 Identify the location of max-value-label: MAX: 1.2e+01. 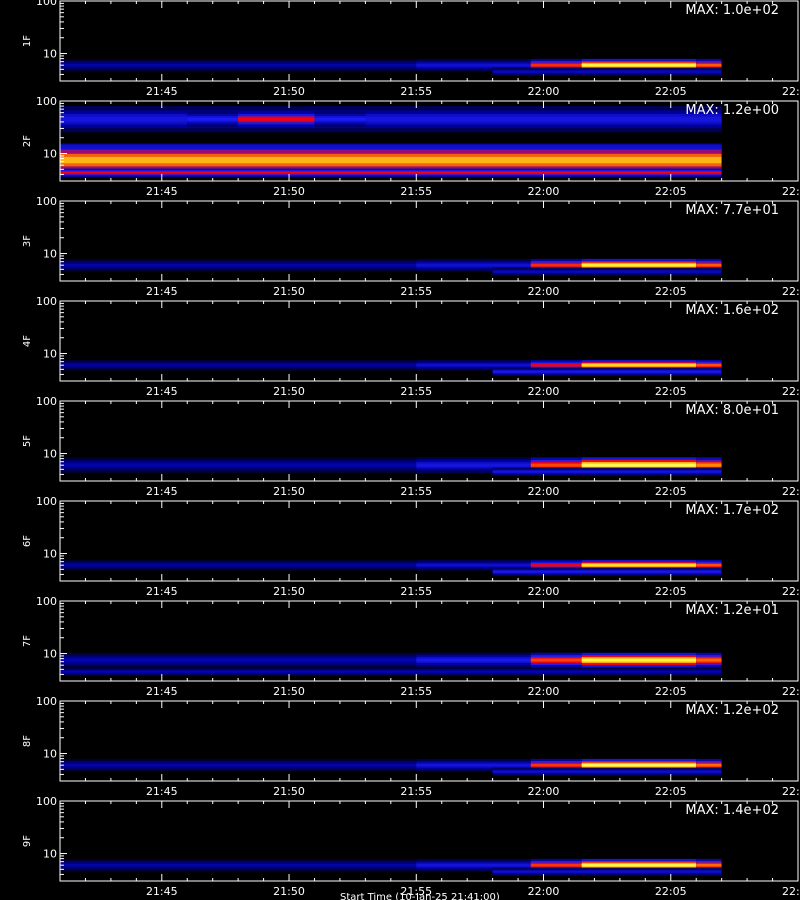
(732, 610).